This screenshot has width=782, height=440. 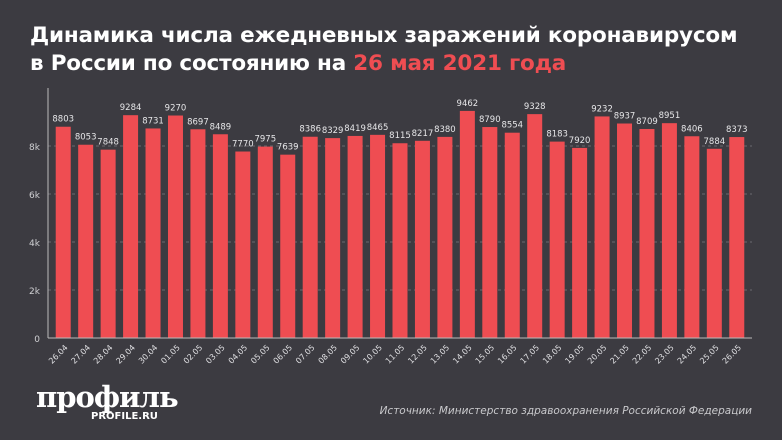 I want to click on x-tick-label: 21.05, so click(x=619, y=354).